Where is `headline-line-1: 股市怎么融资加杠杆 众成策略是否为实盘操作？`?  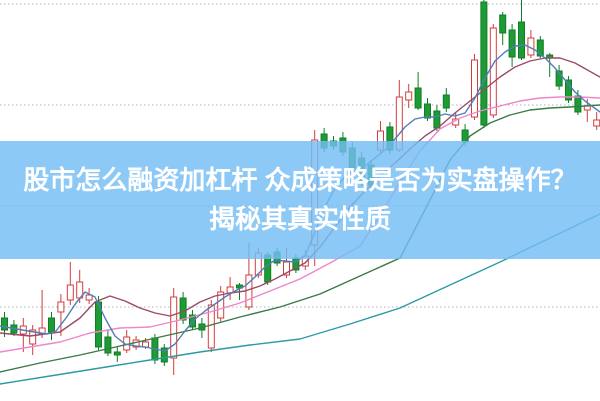 headline-line-1: 股市怎么融资加杠杆 众成策略是否为实盘操作？ is located at coordinates (300, 180).